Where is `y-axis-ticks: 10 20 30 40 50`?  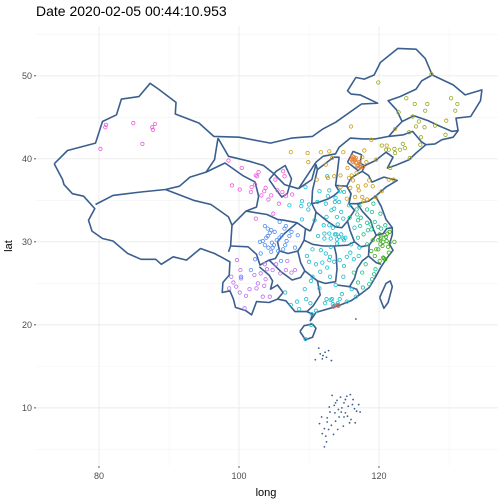
y-axis-ticks: 10 20 30 40 50 is located at coordinates (29, 242).